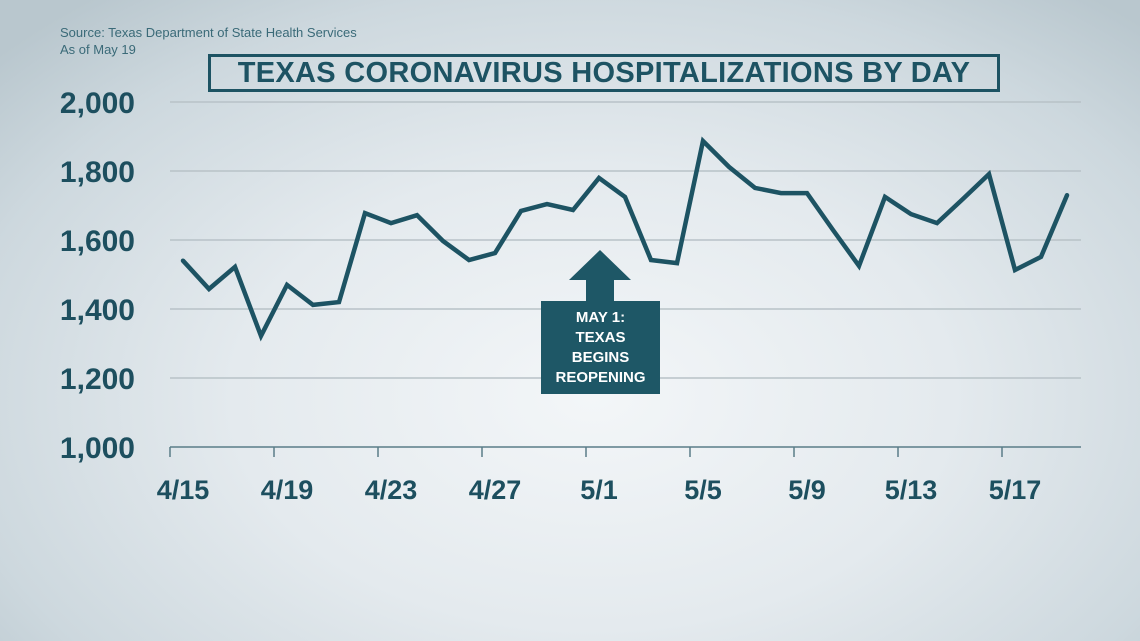 The height and width of the screenshot is (641, 1140). Describe the element at coordinates (287, 490) in the screenshot. I see `x-tick-label: 4/19` at that location.